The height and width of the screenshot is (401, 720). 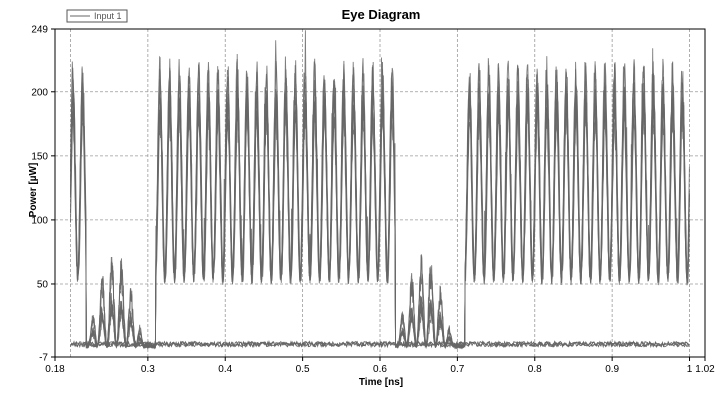 What do you see at coordinates (457, 369) in the screenshot?
I see `x-tick-label: 0.7` at bounding box center [457, 369].